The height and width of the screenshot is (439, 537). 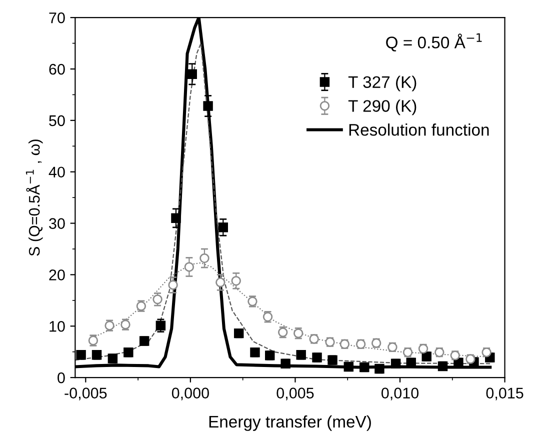 What do you see at coordinates (57, 18) in the screenshot?
I see `y-tick-label: 70` at bounding box center [57, 18].